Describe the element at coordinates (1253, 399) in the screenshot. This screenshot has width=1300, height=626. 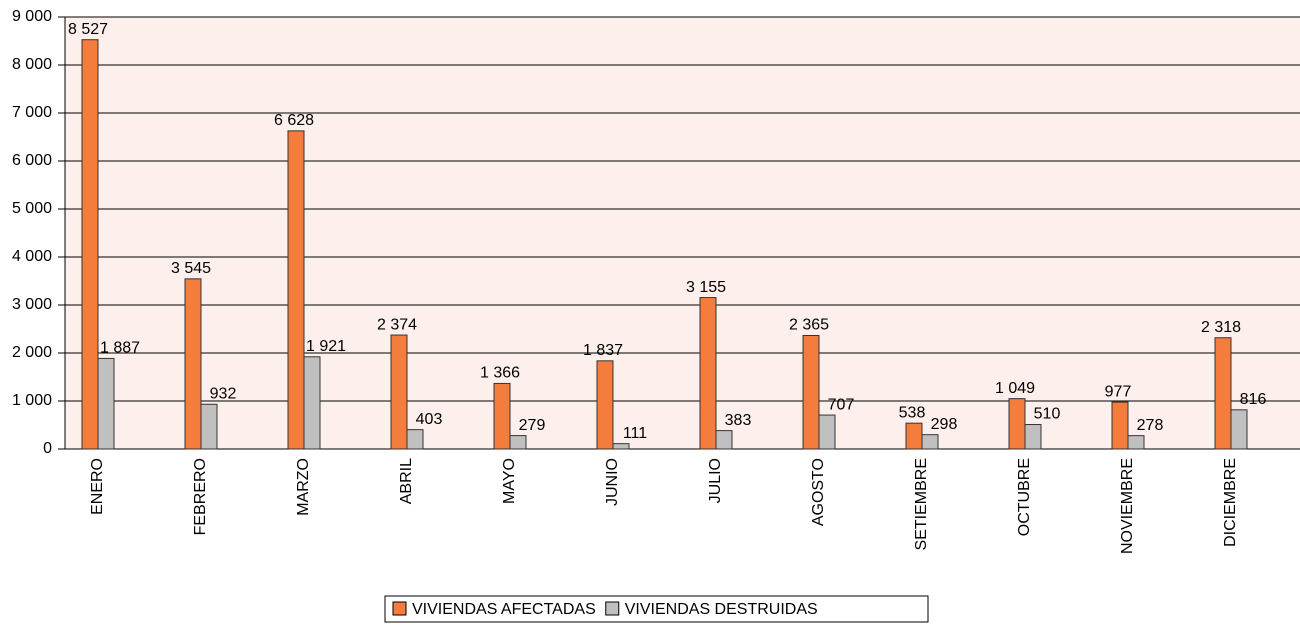
I see `value-label: 816` at that location.